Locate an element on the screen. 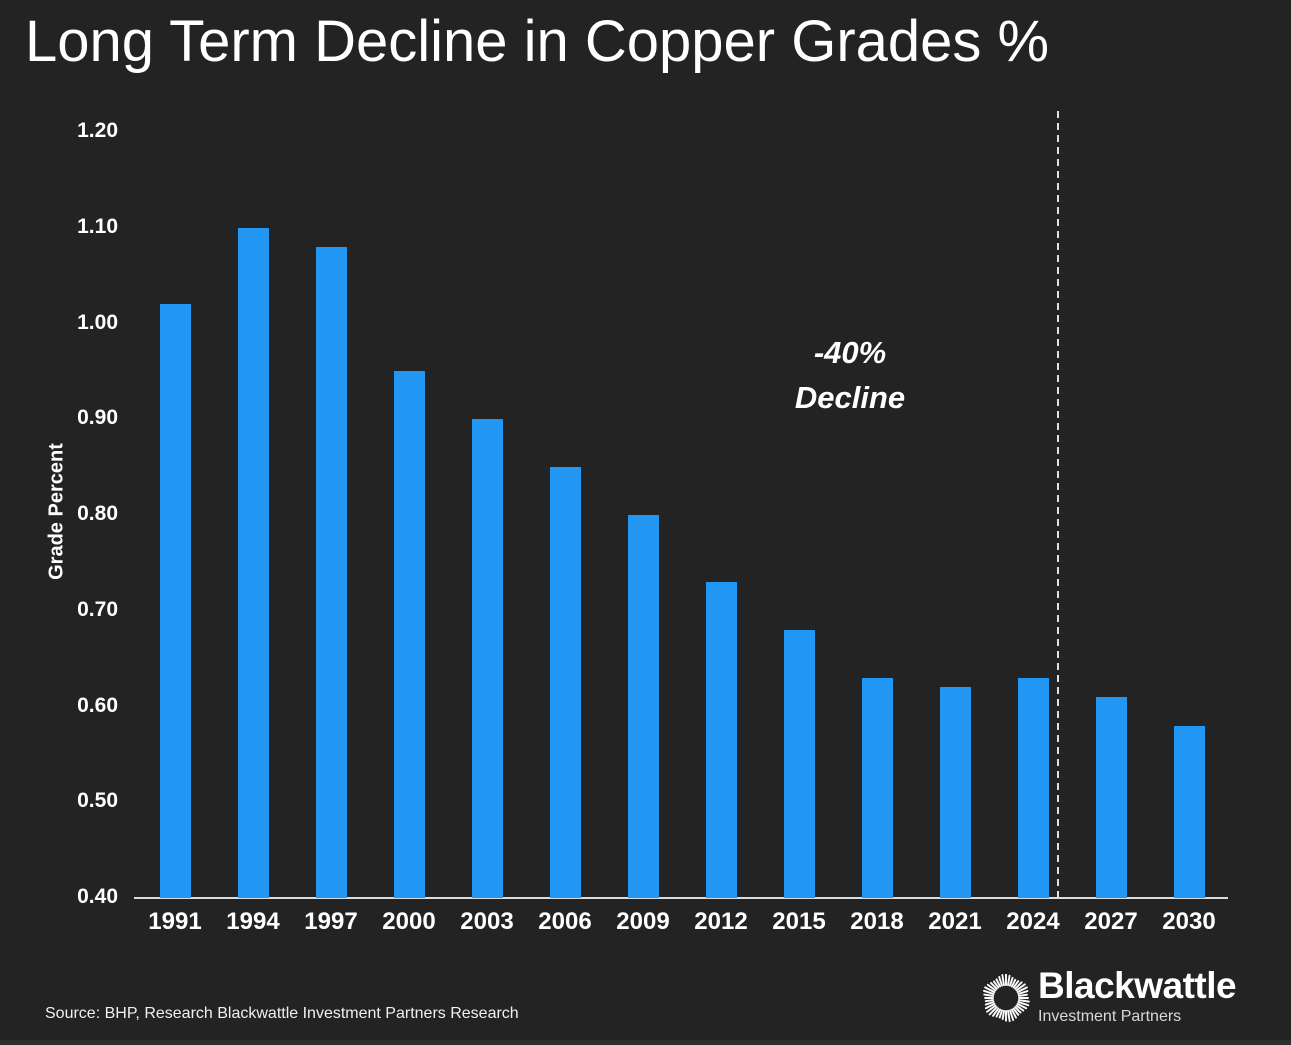 Image resolution: width=1291 pixels, height=1045 pixels. bar-1997 is located at coordinates (331, 572).